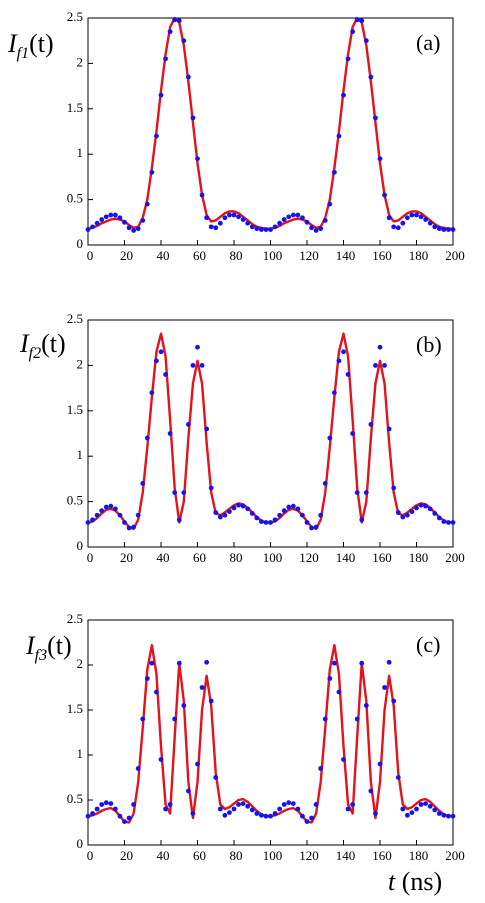 This screenshot has width=485, height=903. What do you see at coordinates (75, 107) in the screenshot?
I see `y-tick-label: 1.5` at bounding box center [75, 107].